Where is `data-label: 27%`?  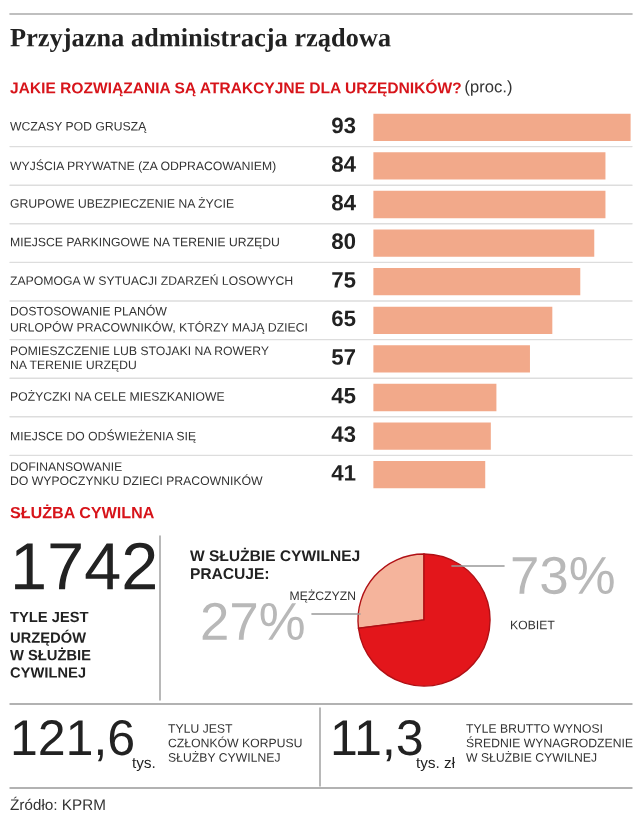
data-label: 27% is located at coordinates (253, 621).